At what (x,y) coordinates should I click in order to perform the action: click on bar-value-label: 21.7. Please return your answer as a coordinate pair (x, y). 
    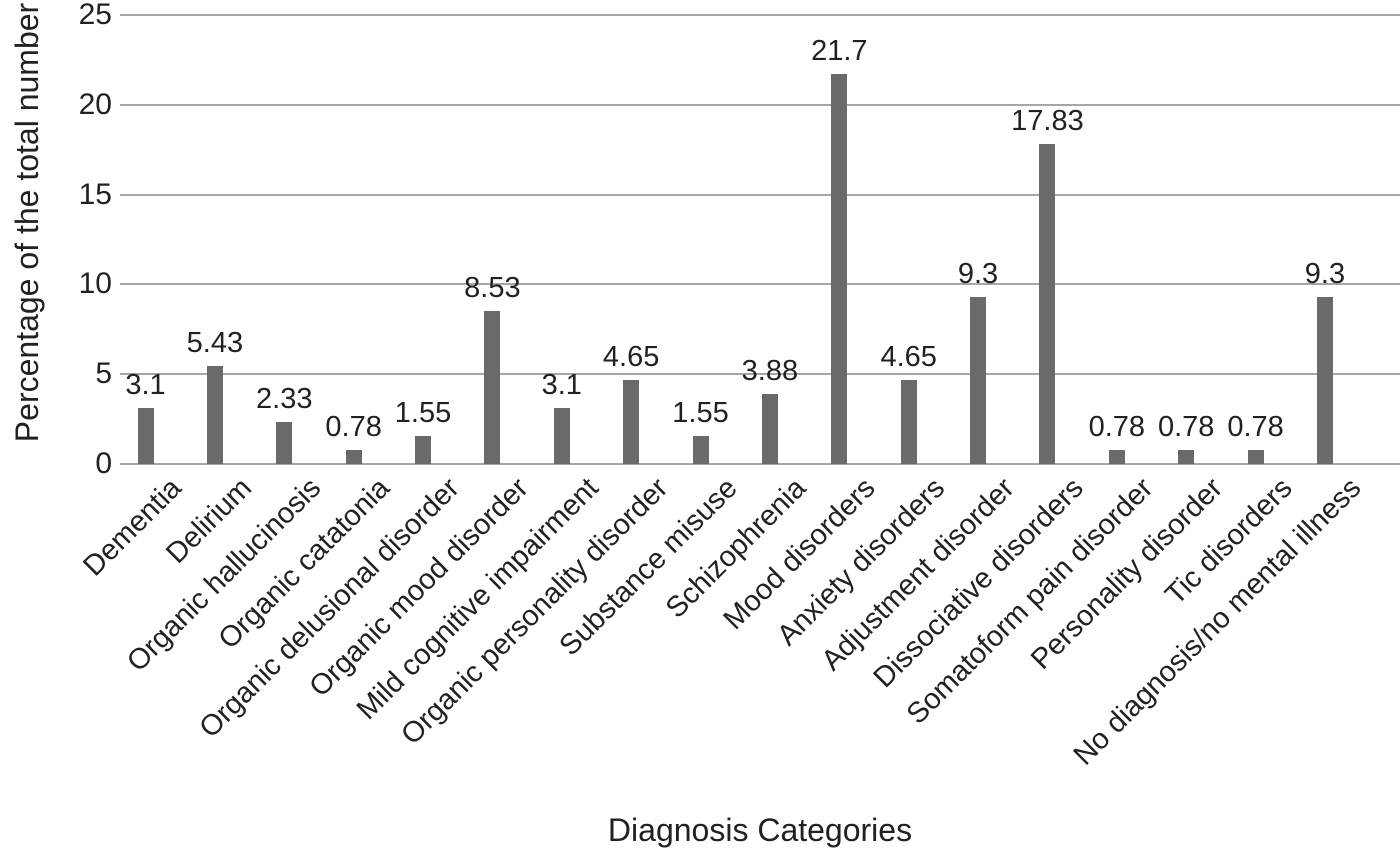
    Looking at the image, I should click on (839, 51).